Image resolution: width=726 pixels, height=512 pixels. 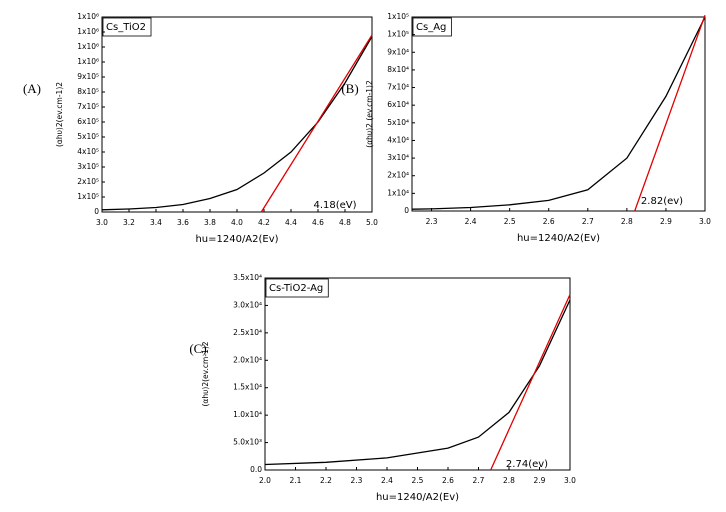 What do you see at coordinates (88, 76) in the screenshot?
I see `y-tick-label: 9x10⁵` at bounding box center [88, 76].